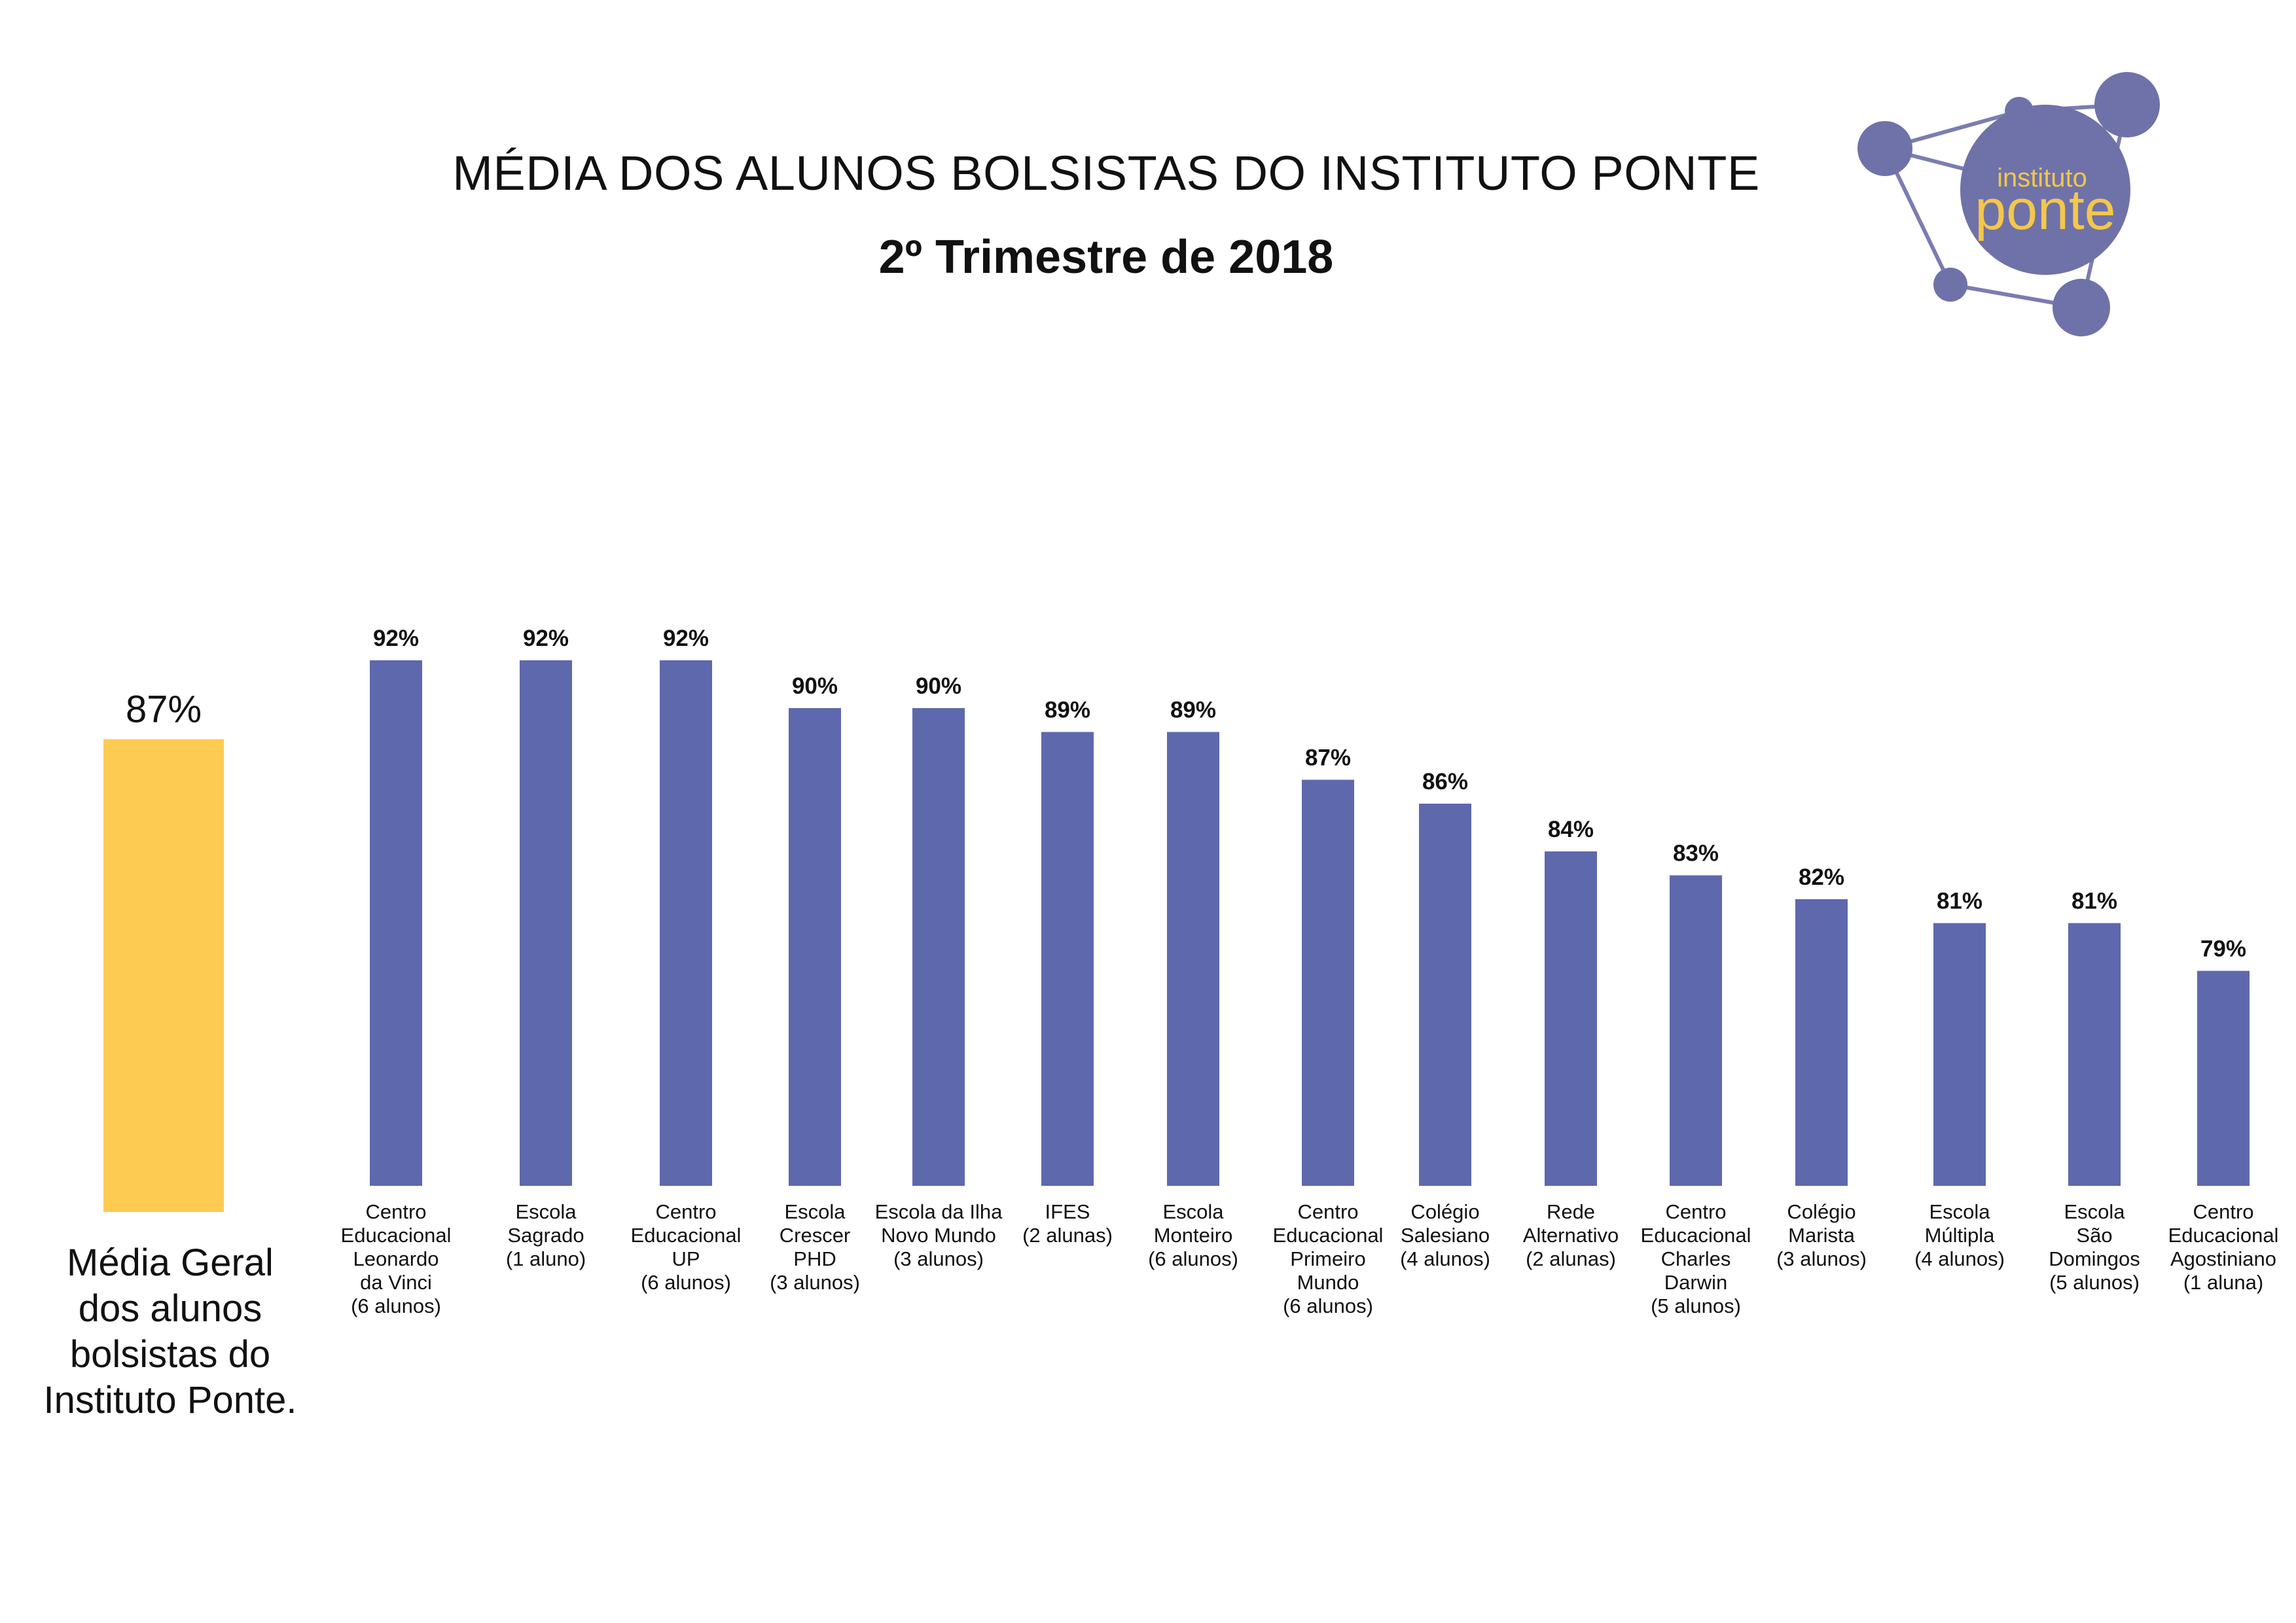  What do you see at coordinates (686, 1258) in the screenshot?
I see `category-label-line: UP` at bounding box center [686, 1258].